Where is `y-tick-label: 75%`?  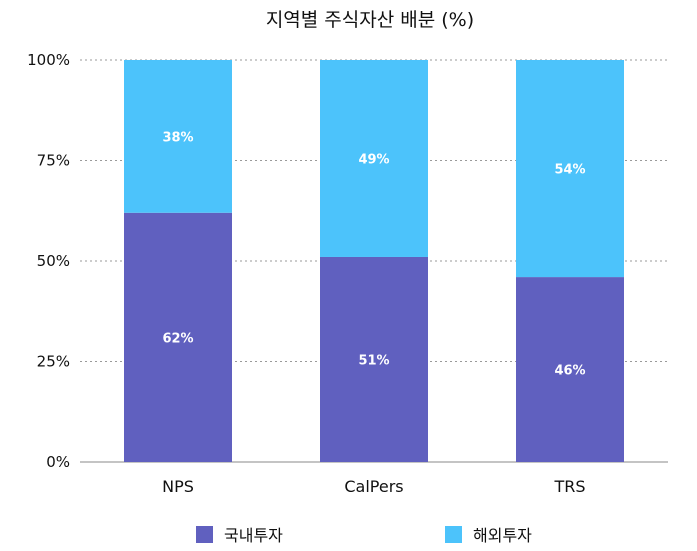
y-tick-label: 75% is located at coordinates (53, 161).